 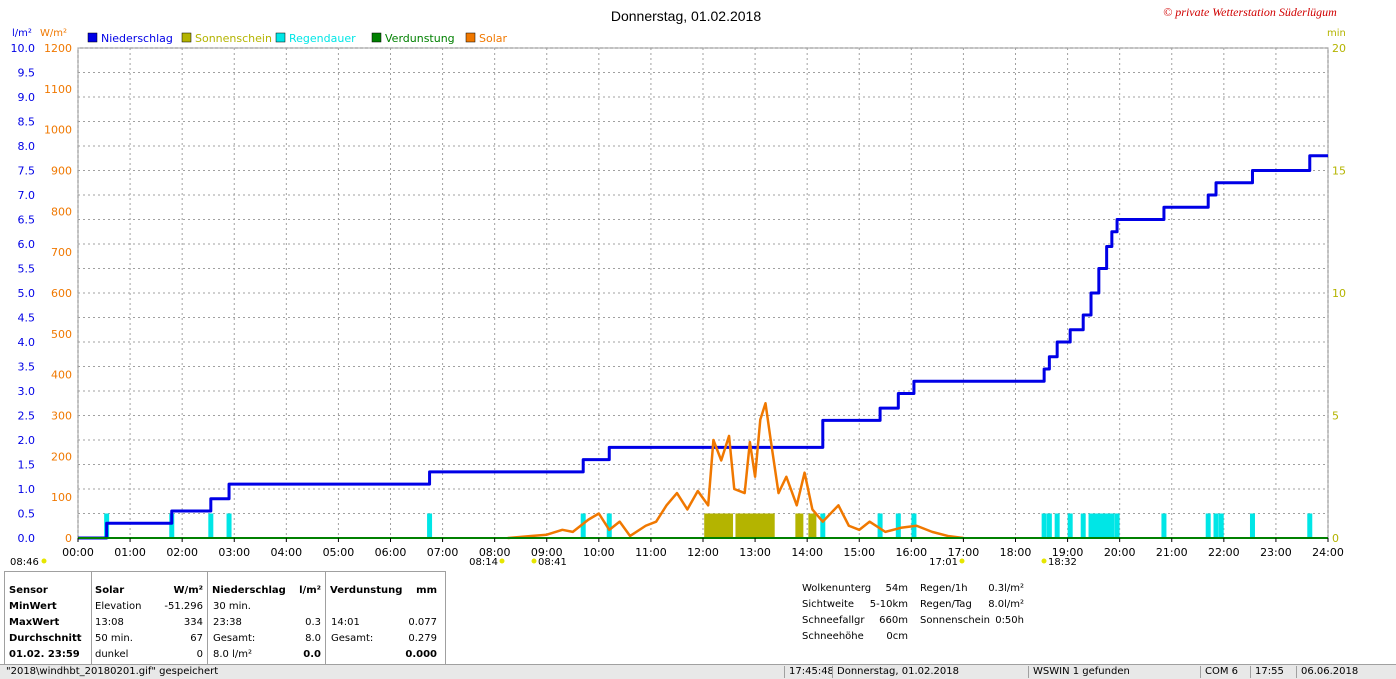 What do you see at coordinates (1346, 672) in the screenshot?
I see `status-today: 06.06.2018` at bounding box center [1346, 672].